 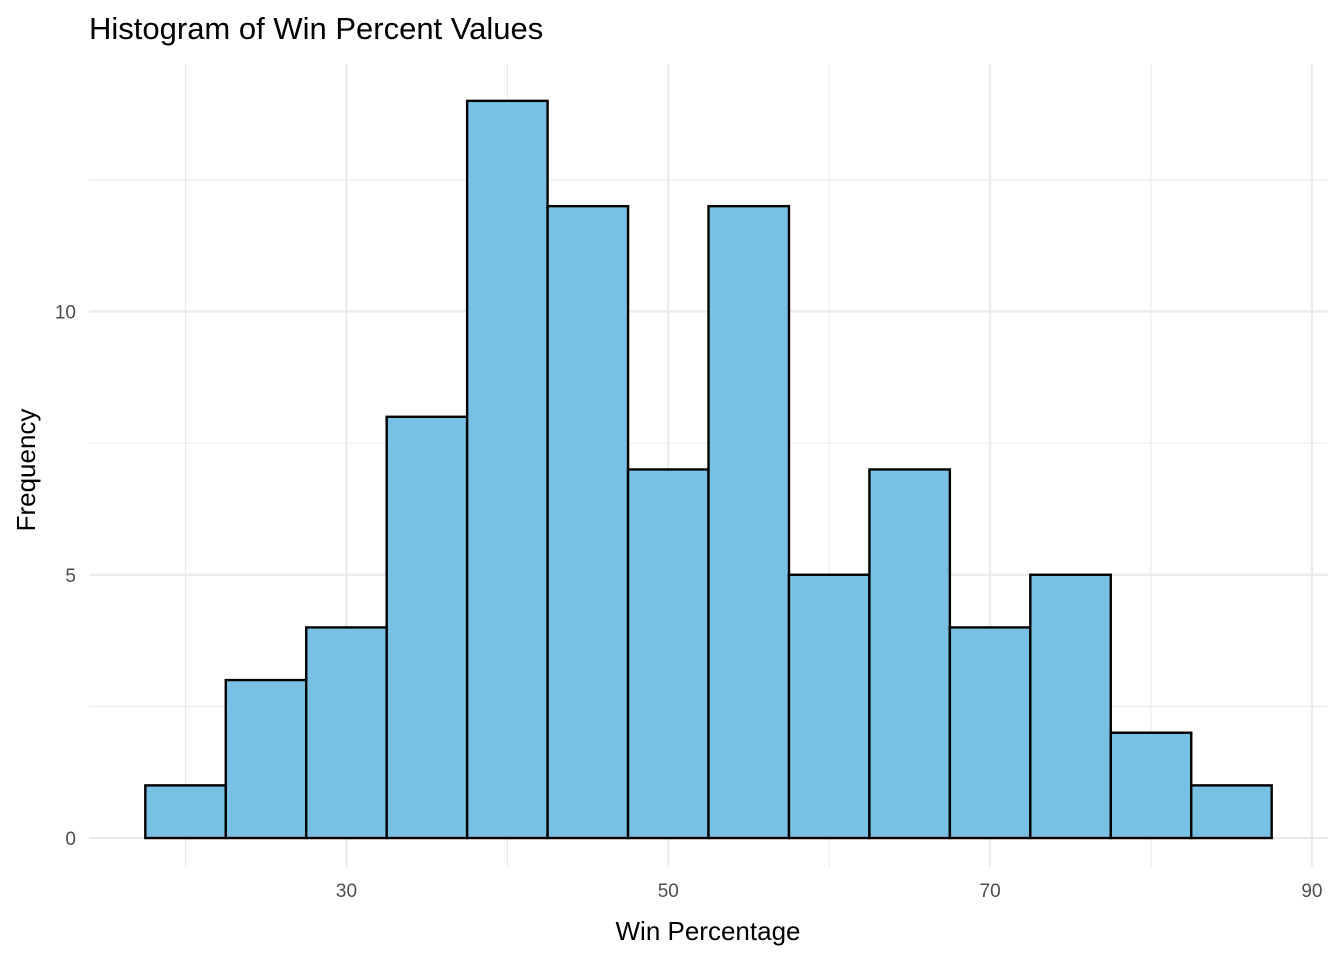 I want to click on x-tick-label: 70, so click(x=990, y=891).